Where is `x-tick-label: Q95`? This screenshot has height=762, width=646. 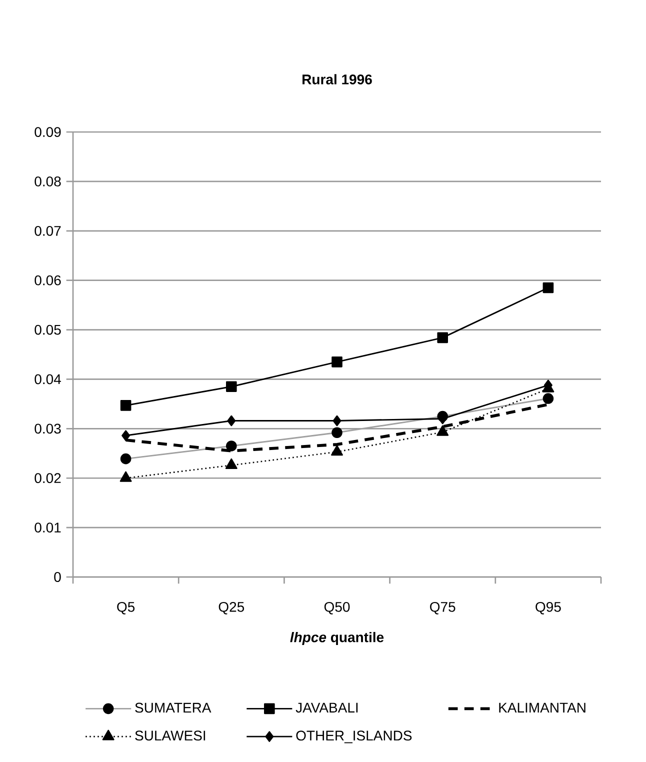
x-tick-label: Q95 is located at coordinates (548, 608).